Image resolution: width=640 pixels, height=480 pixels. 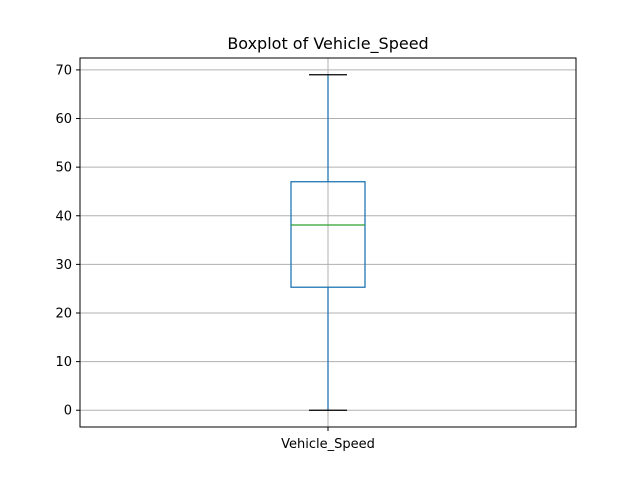 I want to click on y-tick-label: 70, so click(x=63, y=70).